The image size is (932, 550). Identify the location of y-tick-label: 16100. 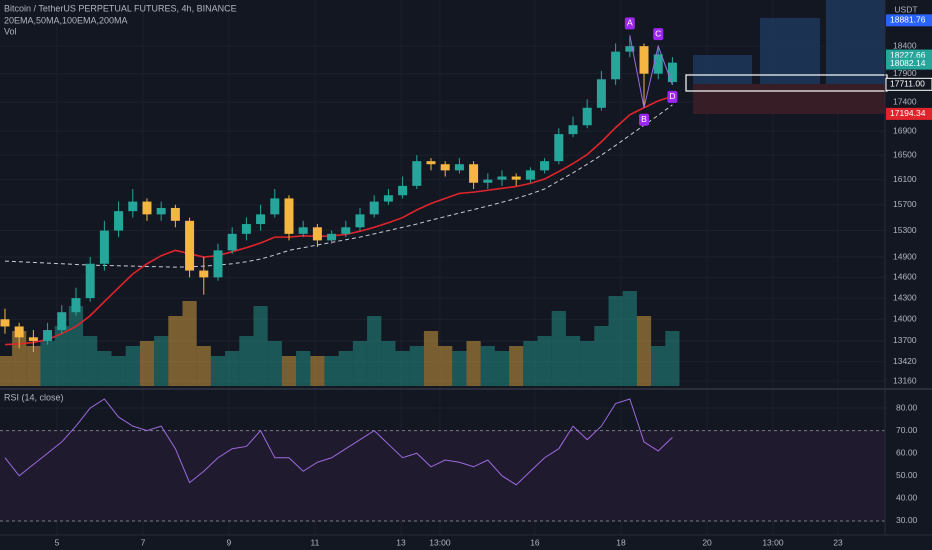
(905, 179).